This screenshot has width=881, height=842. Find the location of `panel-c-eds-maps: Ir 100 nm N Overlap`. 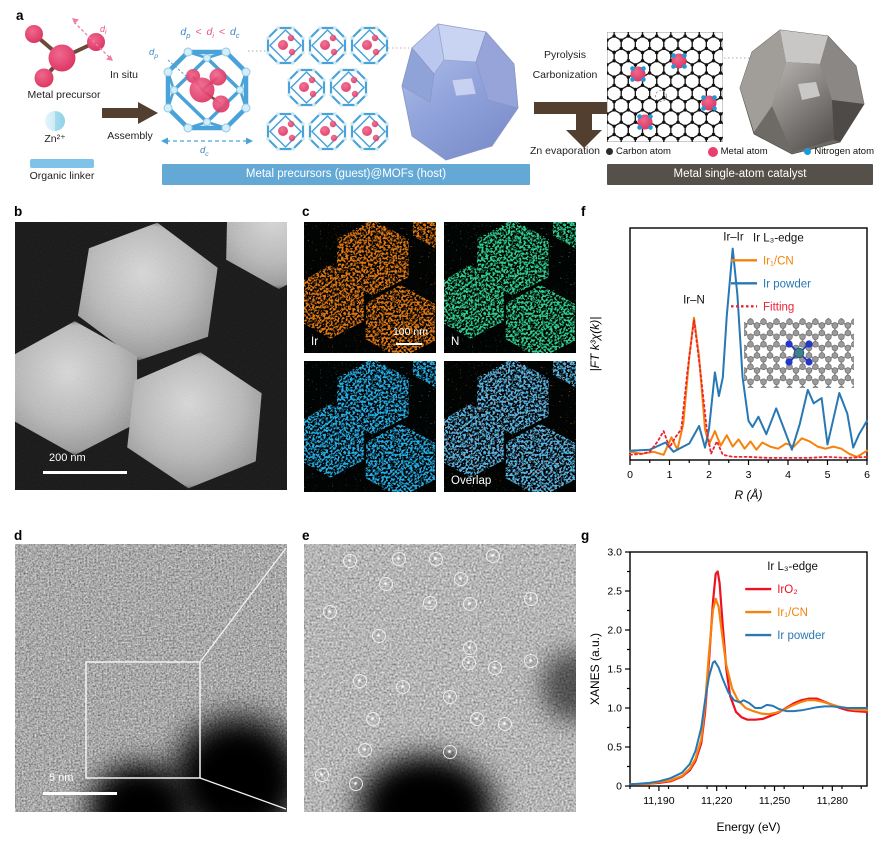

panel-c-eds-maps: Ir 100 nm N Overlap is located at coordinates (440, 357).